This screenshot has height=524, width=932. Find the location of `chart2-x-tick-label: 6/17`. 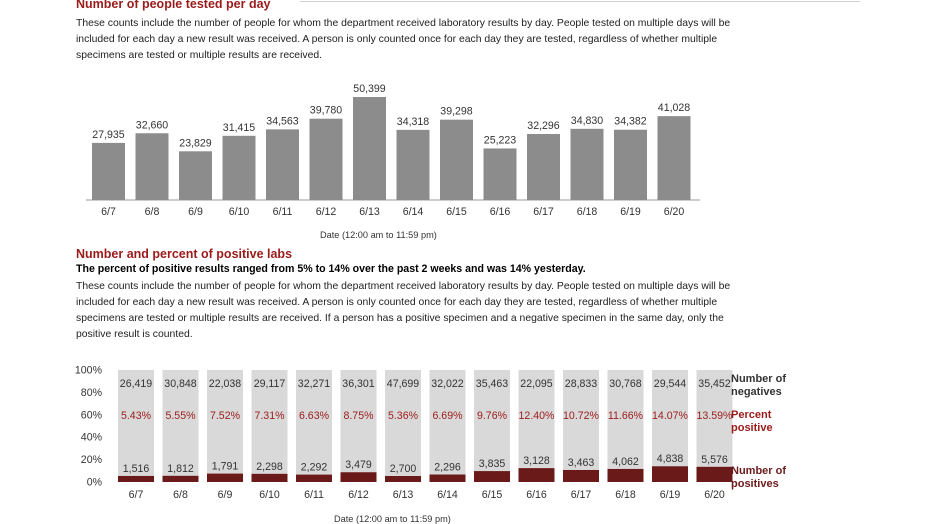

chart2-x-tick-label: 6/17 is located at coordinates (581, 495).